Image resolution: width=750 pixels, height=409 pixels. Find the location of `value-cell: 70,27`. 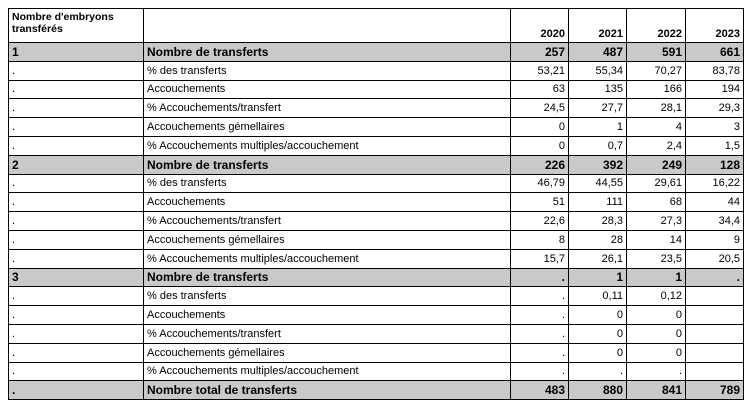

value-cell: 70,27 is located at coordinates (656, 70).